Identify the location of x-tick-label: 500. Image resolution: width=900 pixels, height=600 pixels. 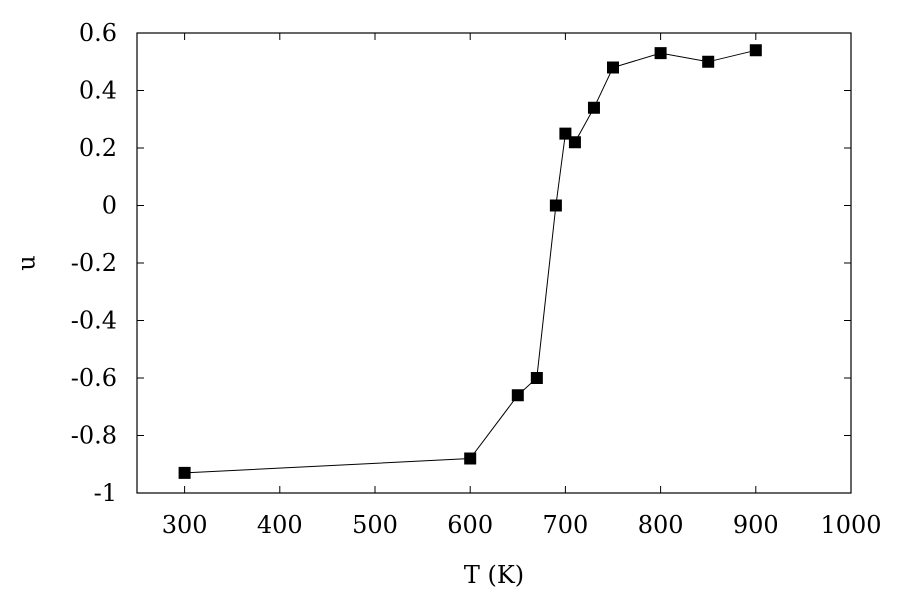
(375, 525).